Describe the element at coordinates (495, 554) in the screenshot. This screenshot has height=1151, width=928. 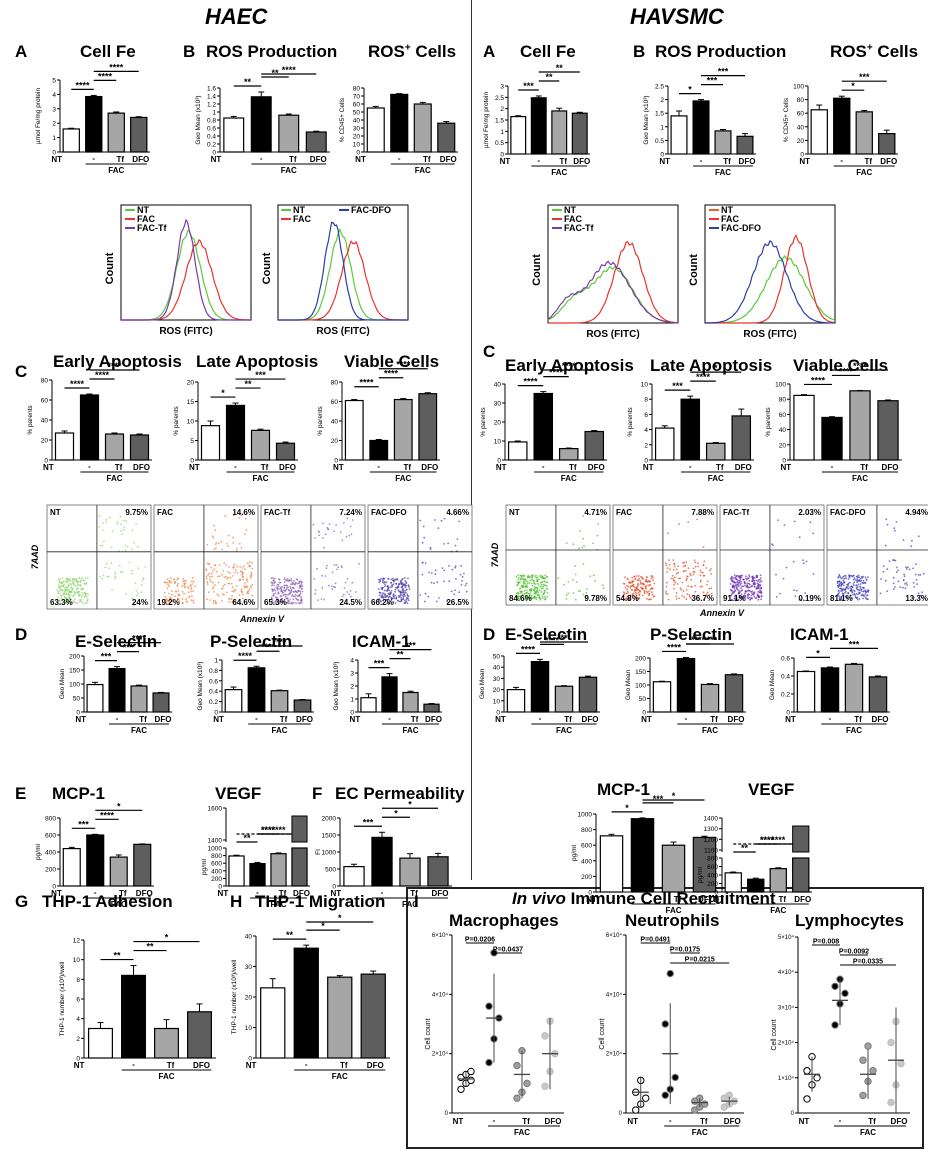
I see `aad-label-right: 7AAD` at that location.